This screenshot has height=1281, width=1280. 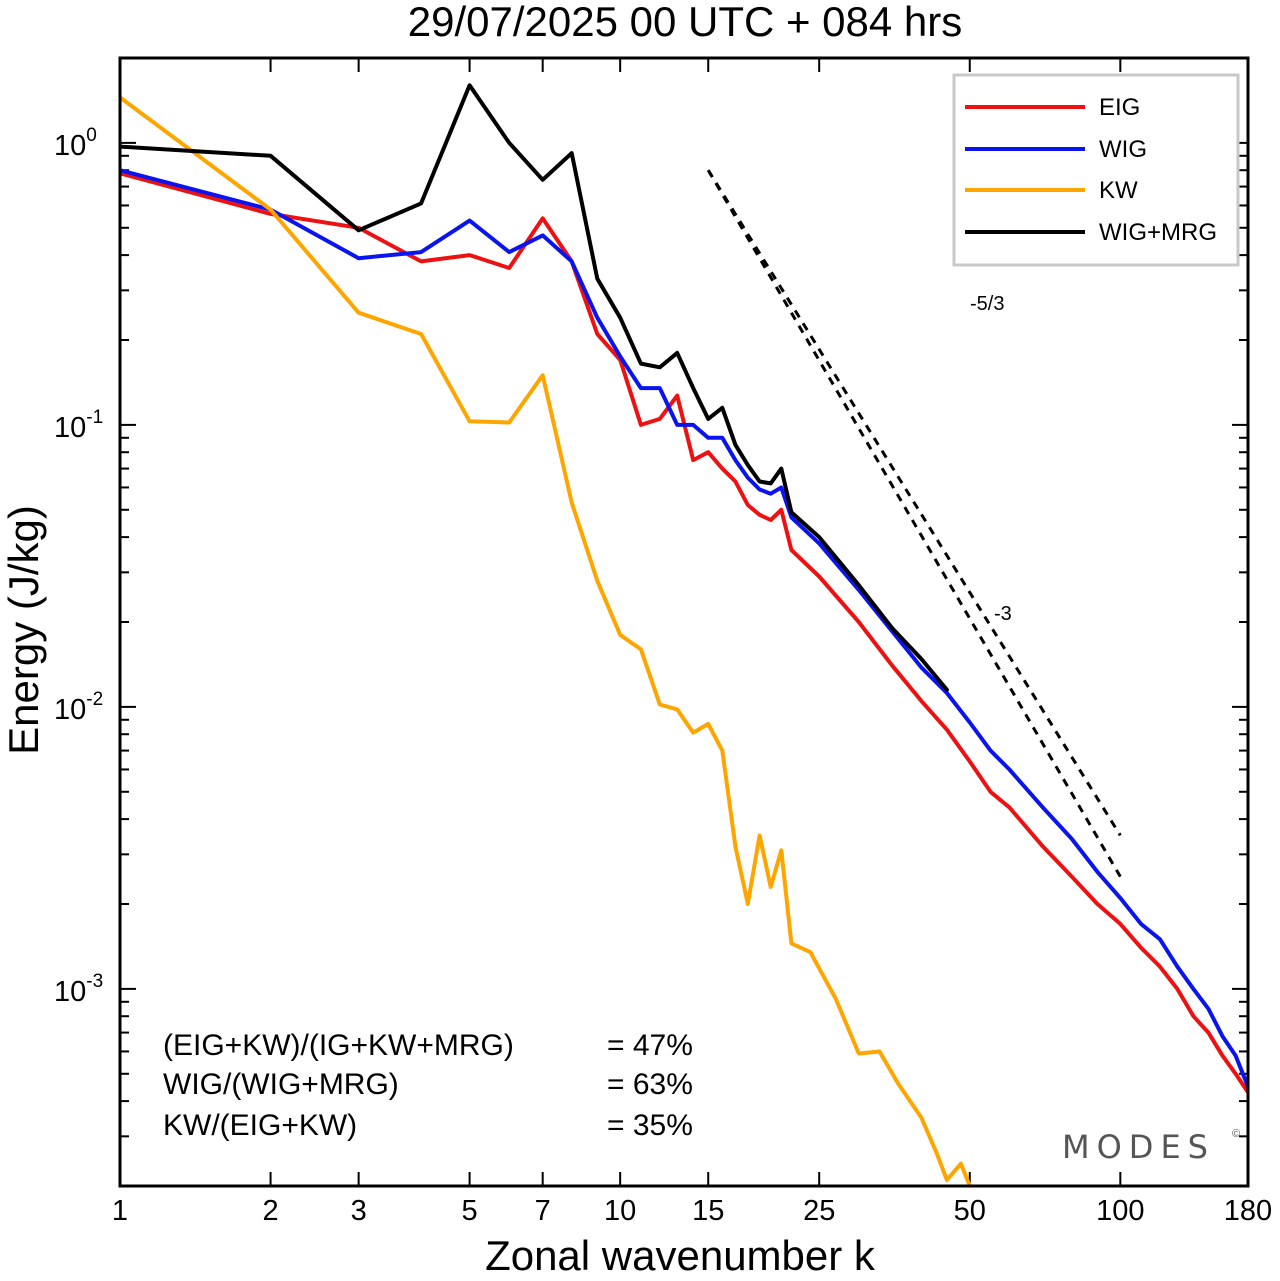 What do you see at coordinates (1118, 190) in the screenshot?
I see `legend-label-kw: KW` at bounding box center [1118, 190].